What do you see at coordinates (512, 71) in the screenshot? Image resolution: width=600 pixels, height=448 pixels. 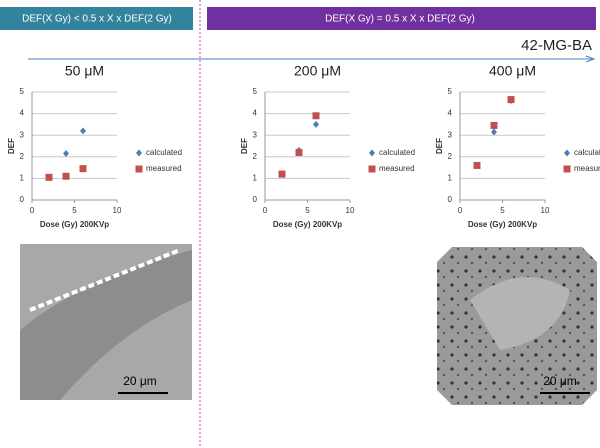 I see `chart-title: 400 μM` at bounding box center [512, 71].